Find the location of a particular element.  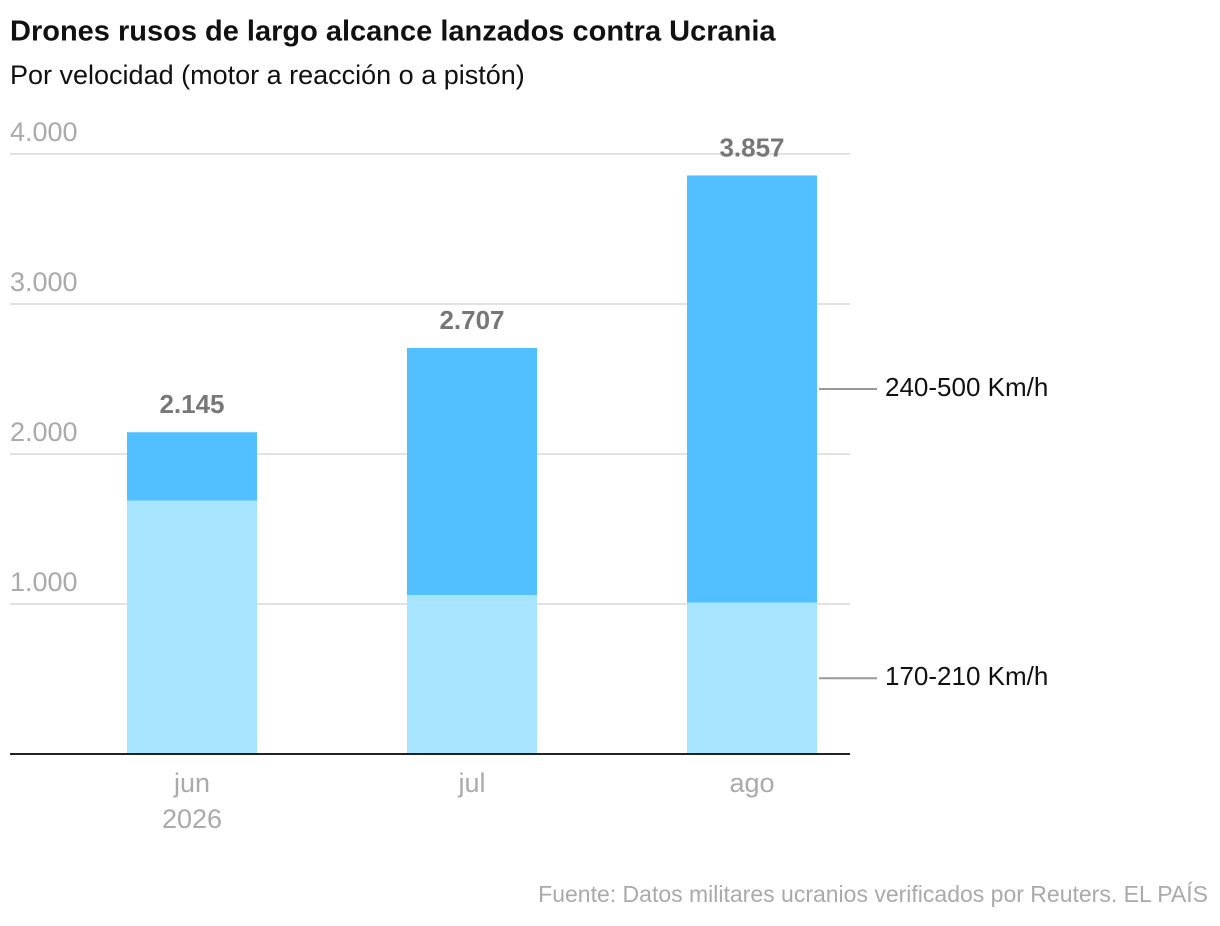

y-tick-label: 2.000 is located at coordinates (44, 432).